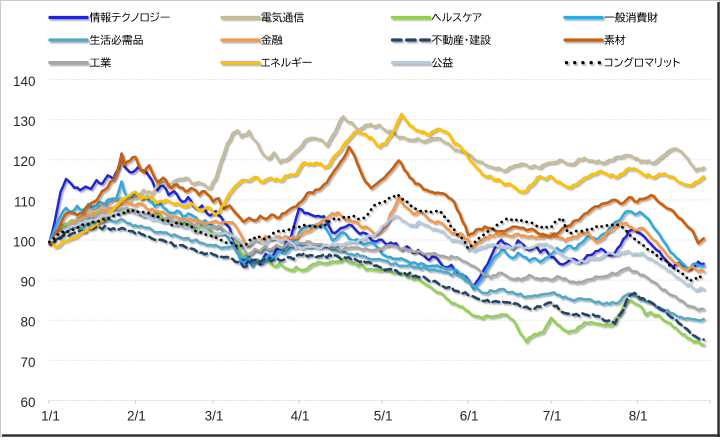 This screenshot has height=442, width=720. Describe the element at coordinates (27, 362) in the screenshot. I see `svg-text: 70` at that location.